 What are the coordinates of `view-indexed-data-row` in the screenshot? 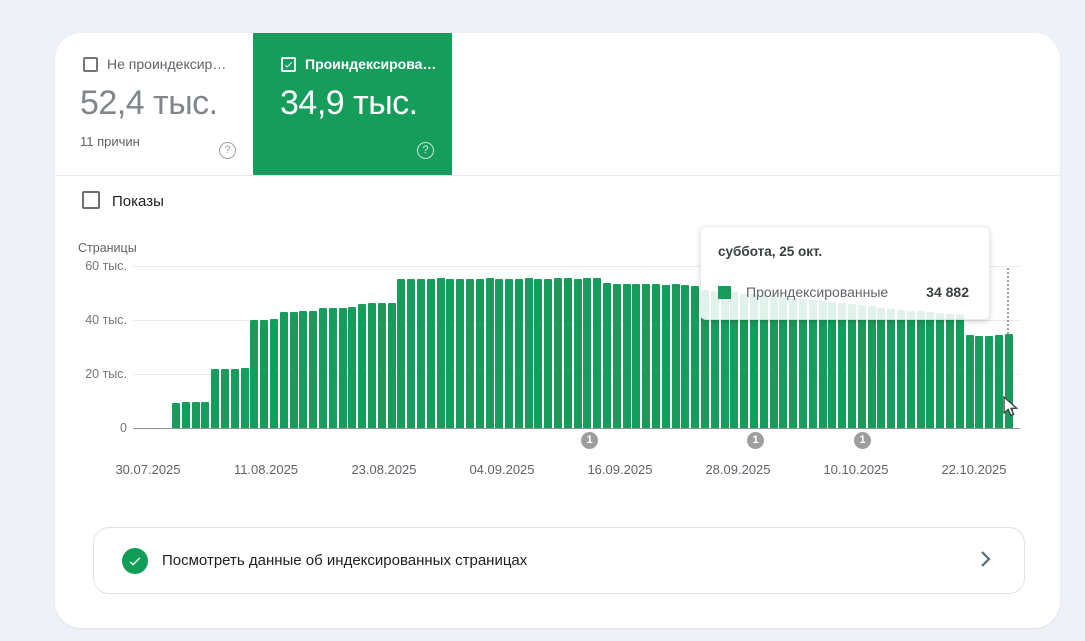 It's located at (559, 560).